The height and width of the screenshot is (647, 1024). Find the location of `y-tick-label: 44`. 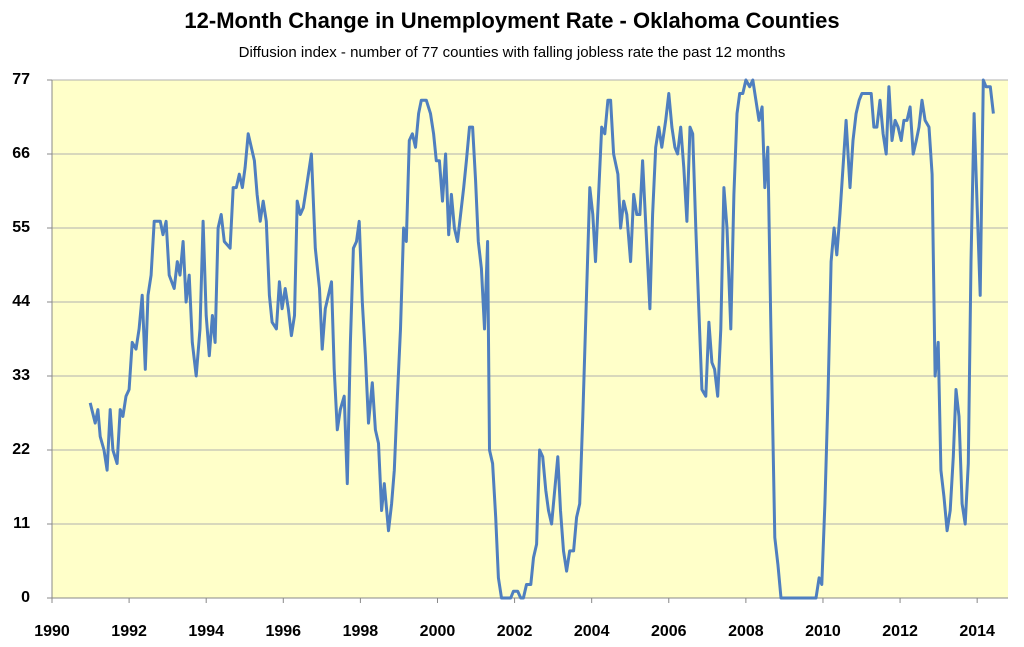

y-tick-label: 44 is located at coordinates (21, 301).